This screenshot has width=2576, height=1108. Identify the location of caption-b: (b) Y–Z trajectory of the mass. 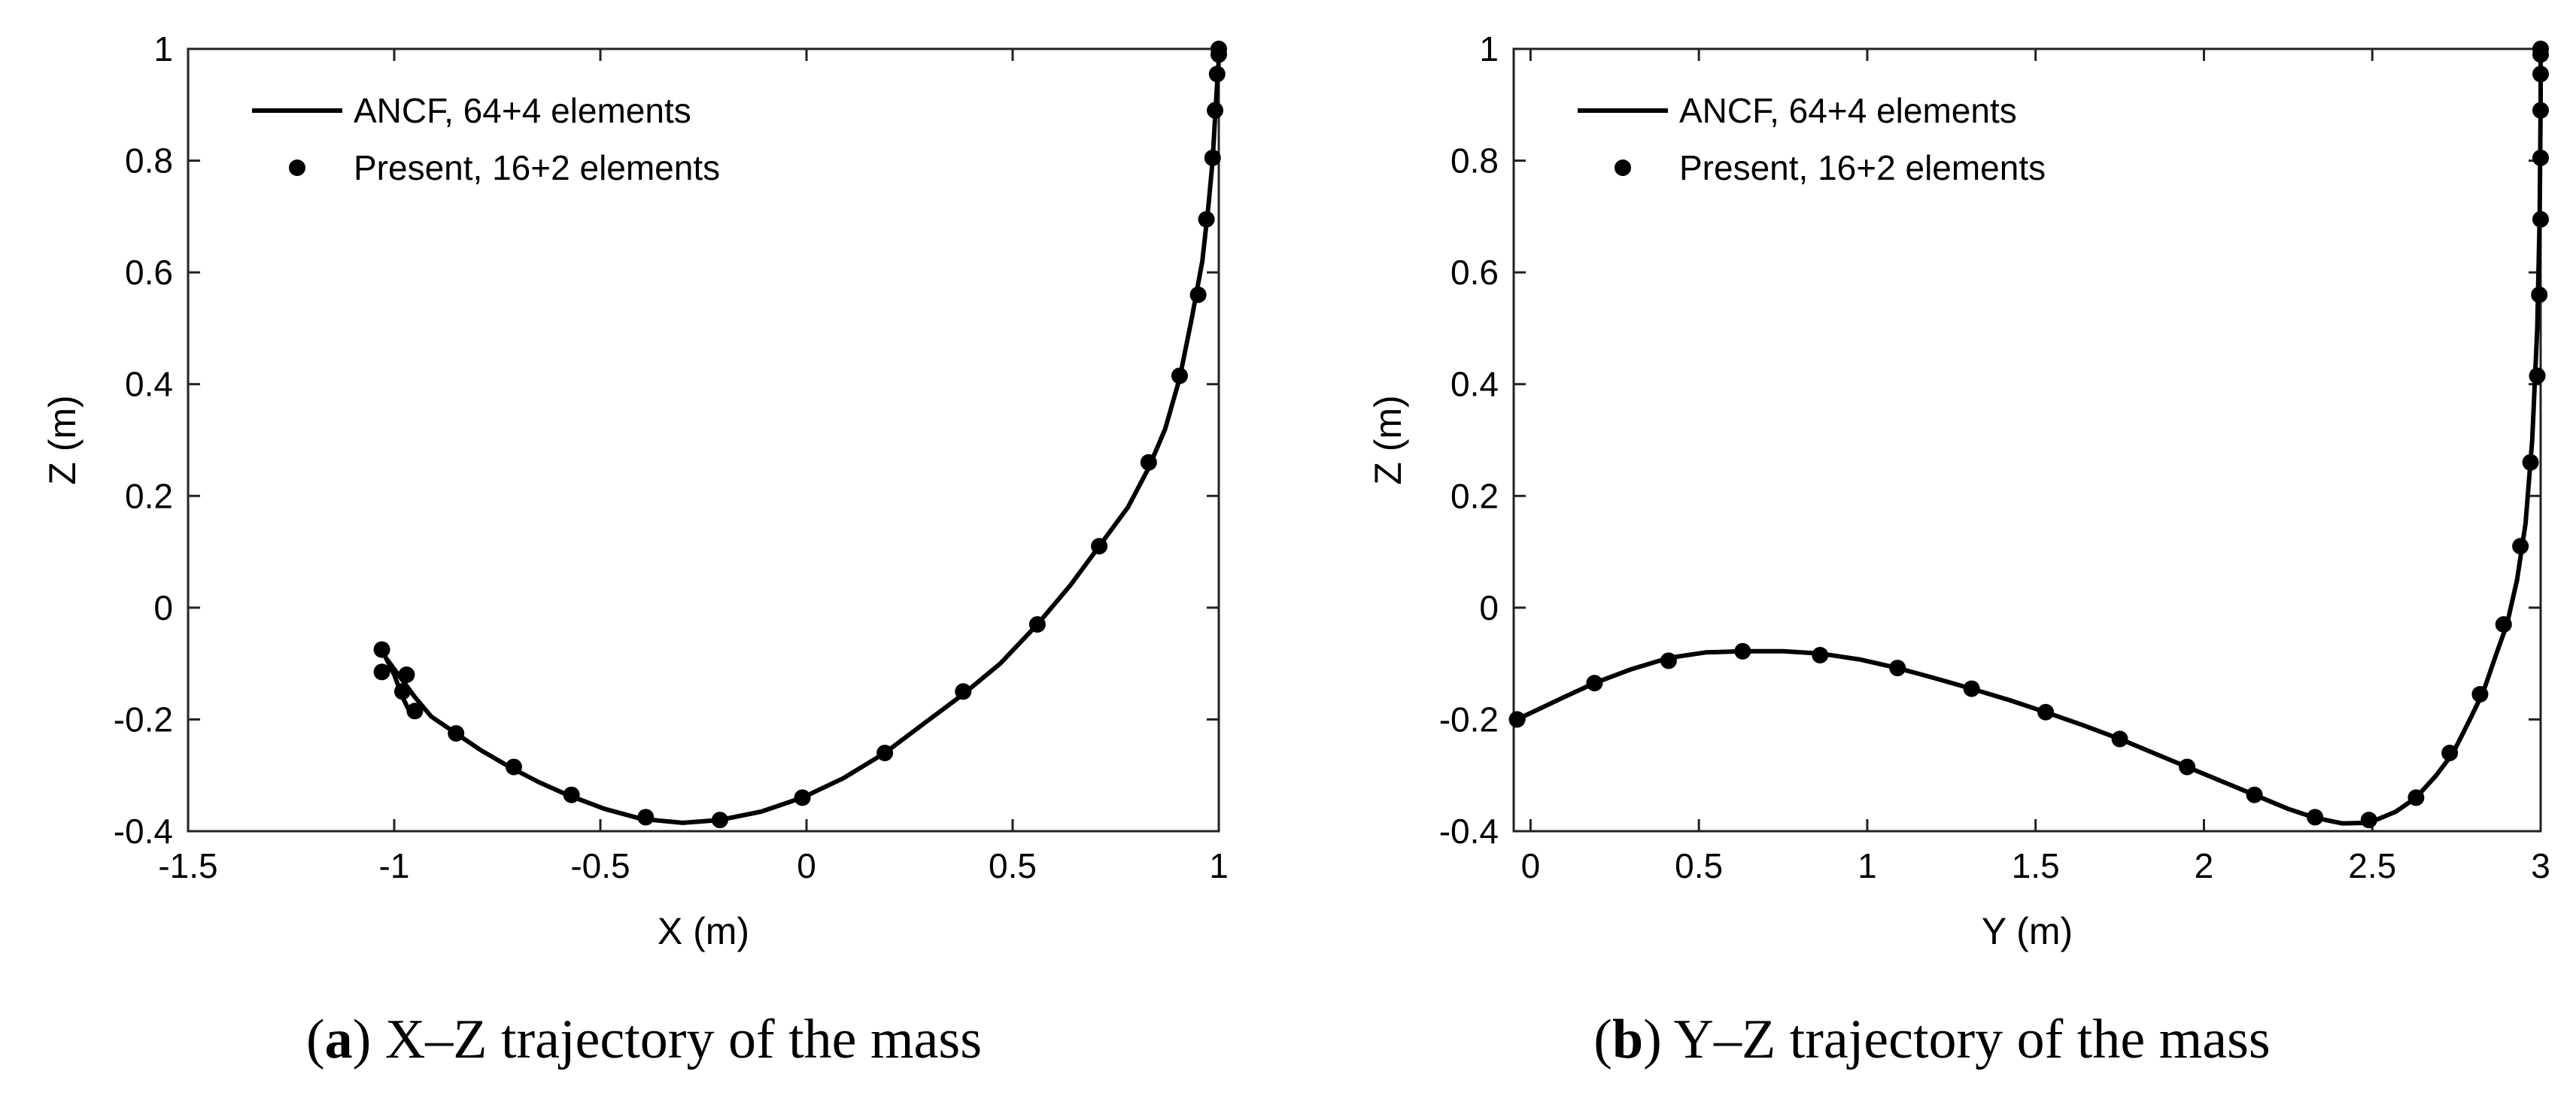
(1932, 1039).